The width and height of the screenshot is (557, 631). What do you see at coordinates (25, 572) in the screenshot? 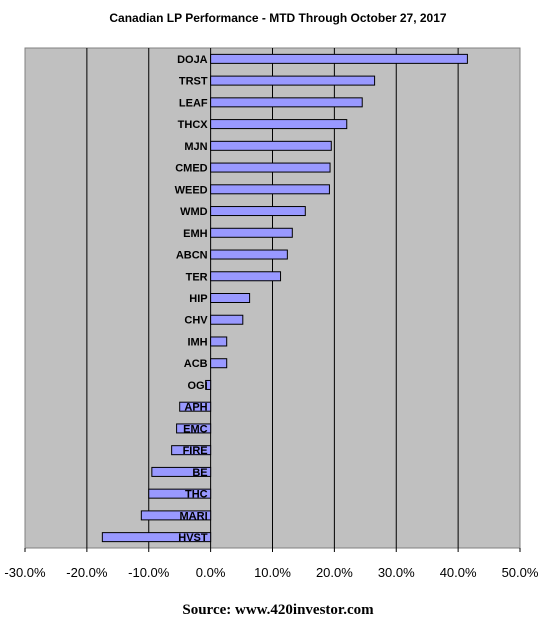
I see `x-tick-label: -30.0%` at bounding box center [25, 572].